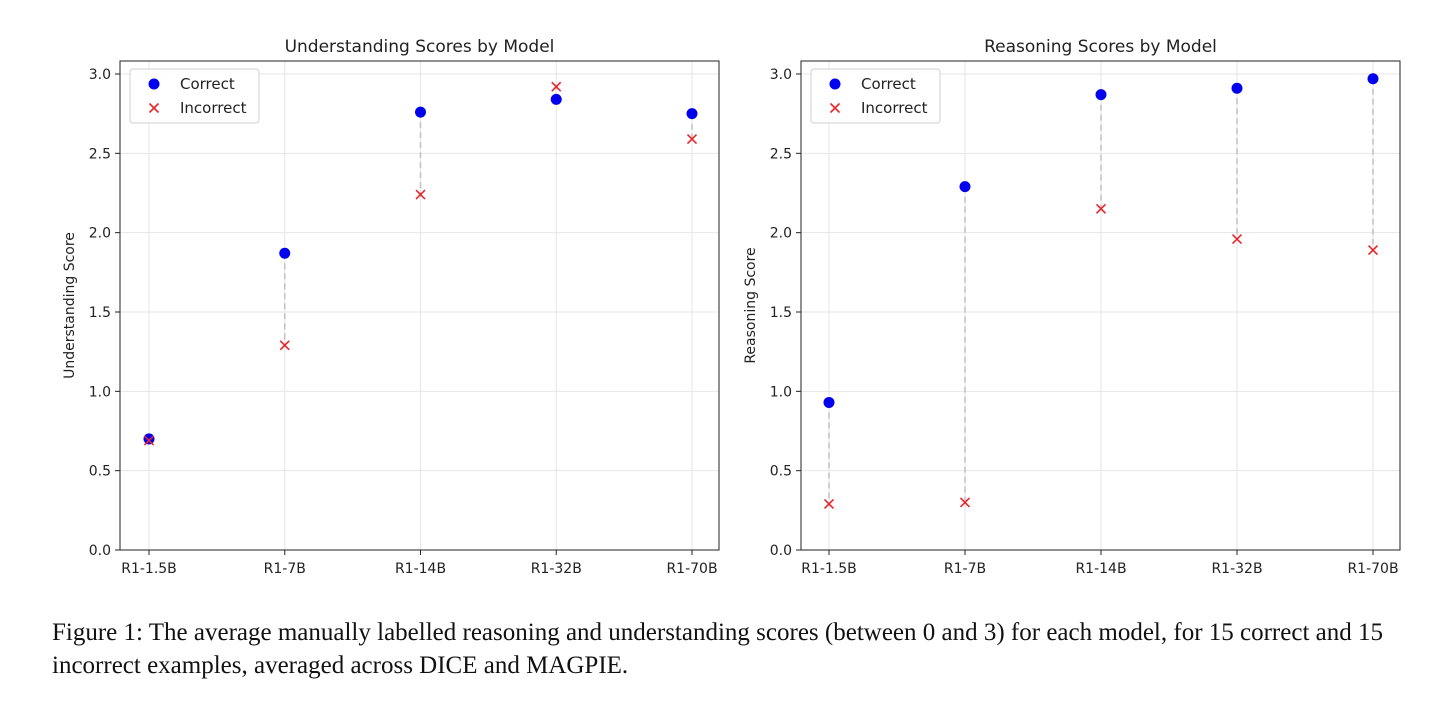 The width and height of the screenshot is (1454, 716). Describe the element at coordinates (420, 47) in the screenshot. I see `understanding-chart-title: Understanding Scores by Model` at that location.